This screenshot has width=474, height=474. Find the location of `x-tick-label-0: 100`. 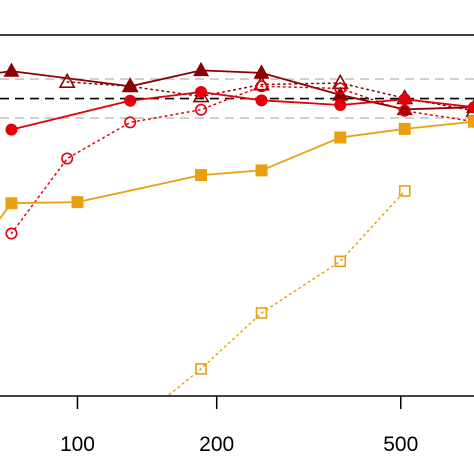

x-tick-label-0: 100 is located at coordinates (77, 444).